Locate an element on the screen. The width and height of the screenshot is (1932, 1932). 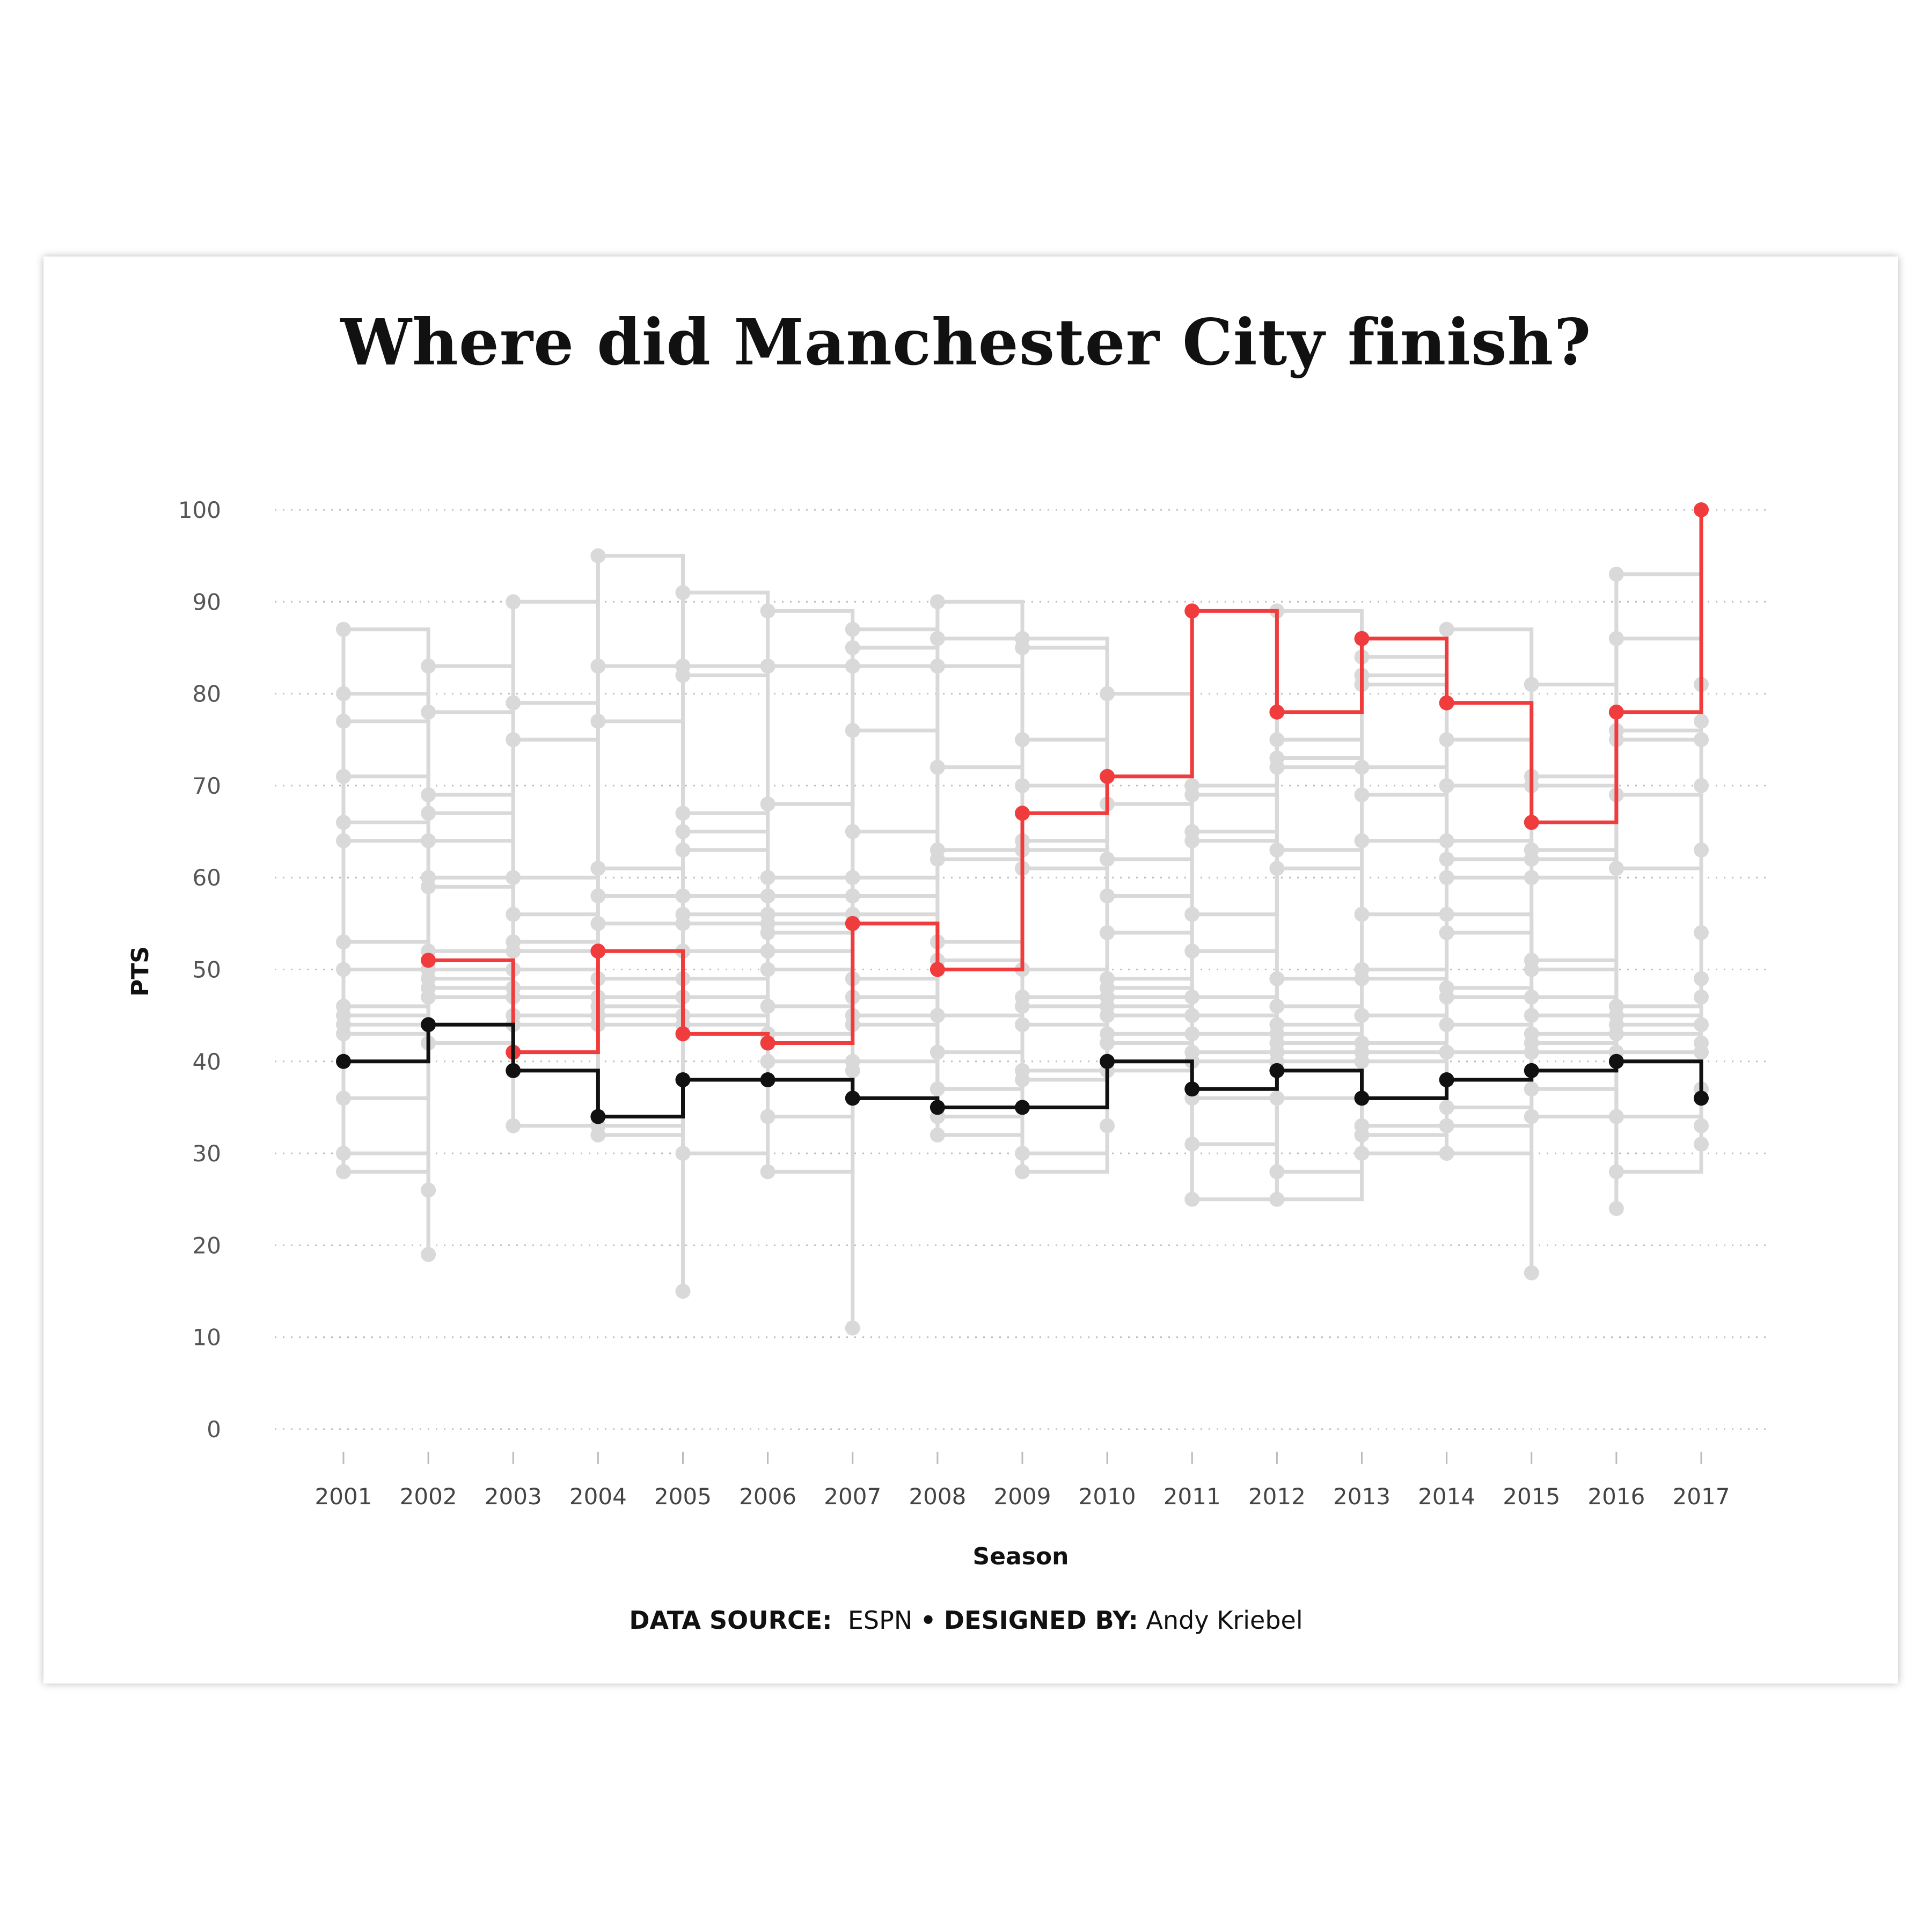
x-tick-label: 2004 is located at coordinates (598, 1496).